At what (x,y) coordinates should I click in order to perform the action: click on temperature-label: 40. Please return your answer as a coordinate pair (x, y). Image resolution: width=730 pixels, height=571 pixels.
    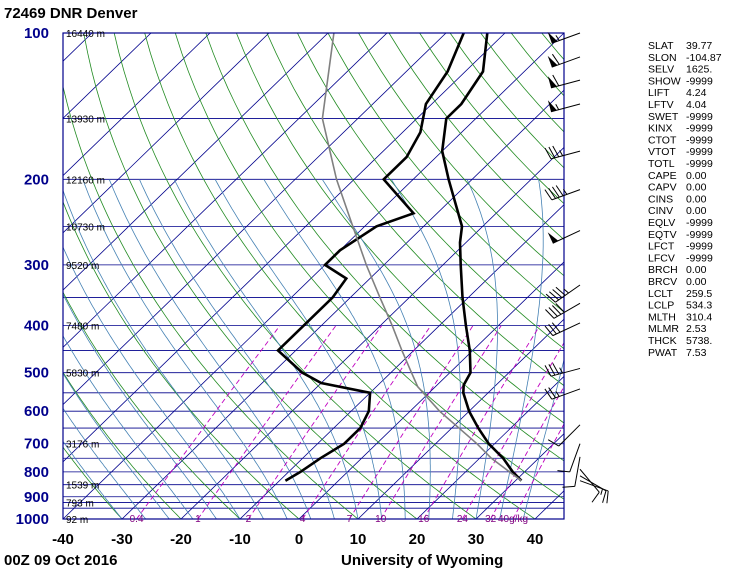
    Looking at the image, I should click on (535, 539).